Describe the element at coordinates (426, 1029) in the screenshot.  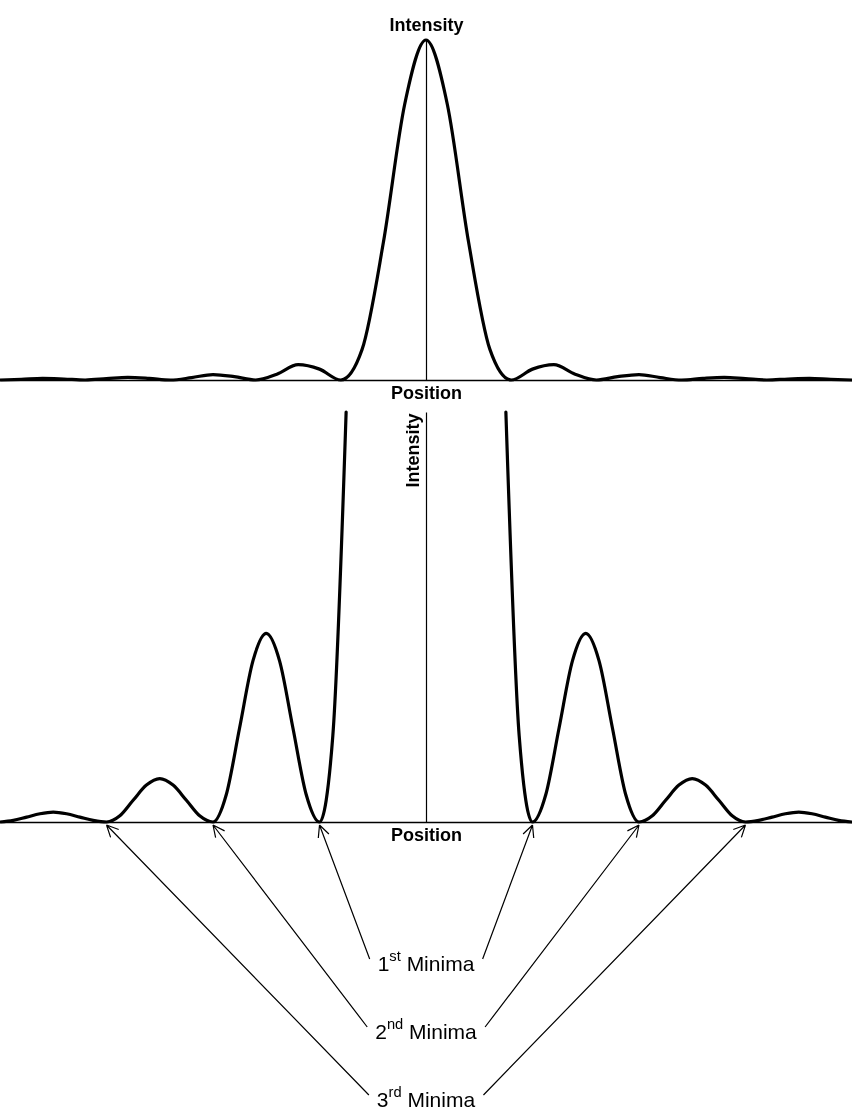
I see `text: 2$^{nd}$ Minima` at that location.